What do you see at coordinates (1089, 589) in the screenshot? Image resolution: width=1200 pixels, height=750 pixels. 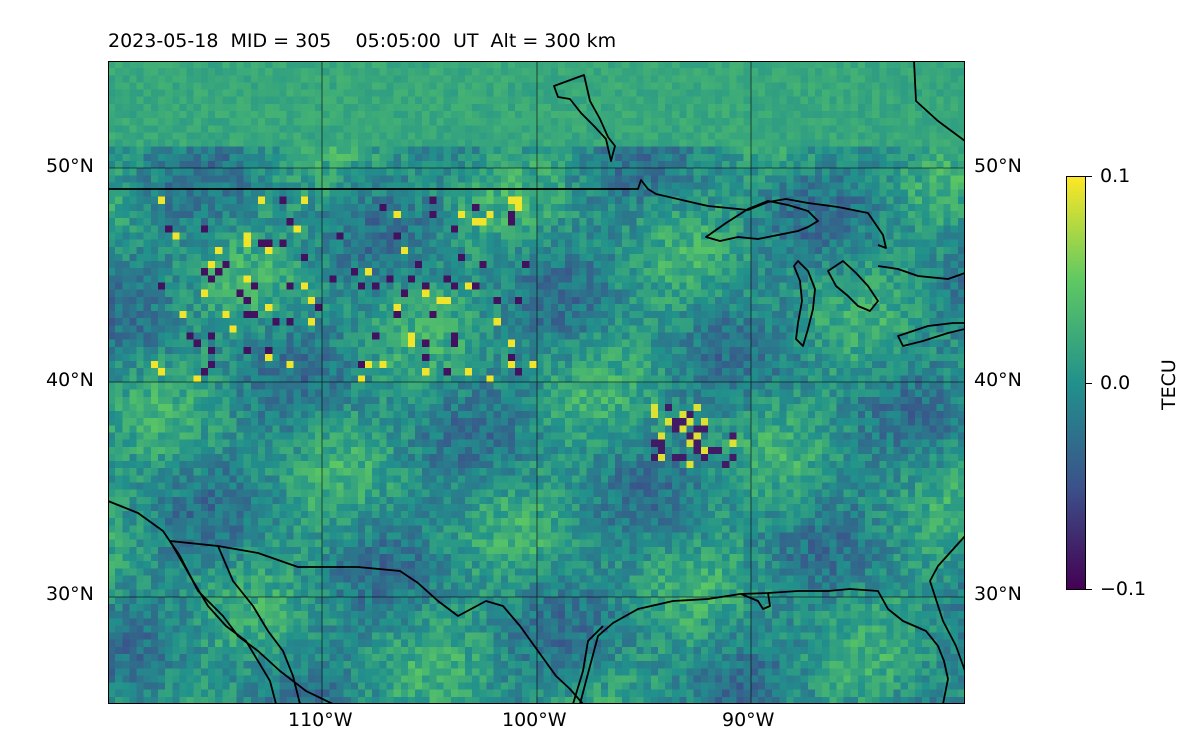 I see `colorbar-tick-min` at bounding box center [1089, 589].